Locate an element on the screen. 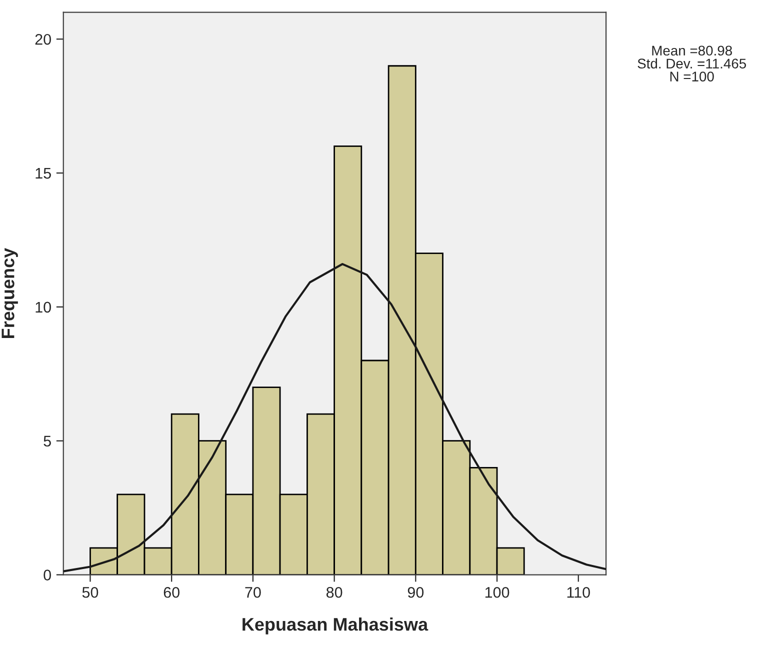 This screenshot has width=773, height=648. y-axis-title: Frequency is located at coordinates (10, 293).